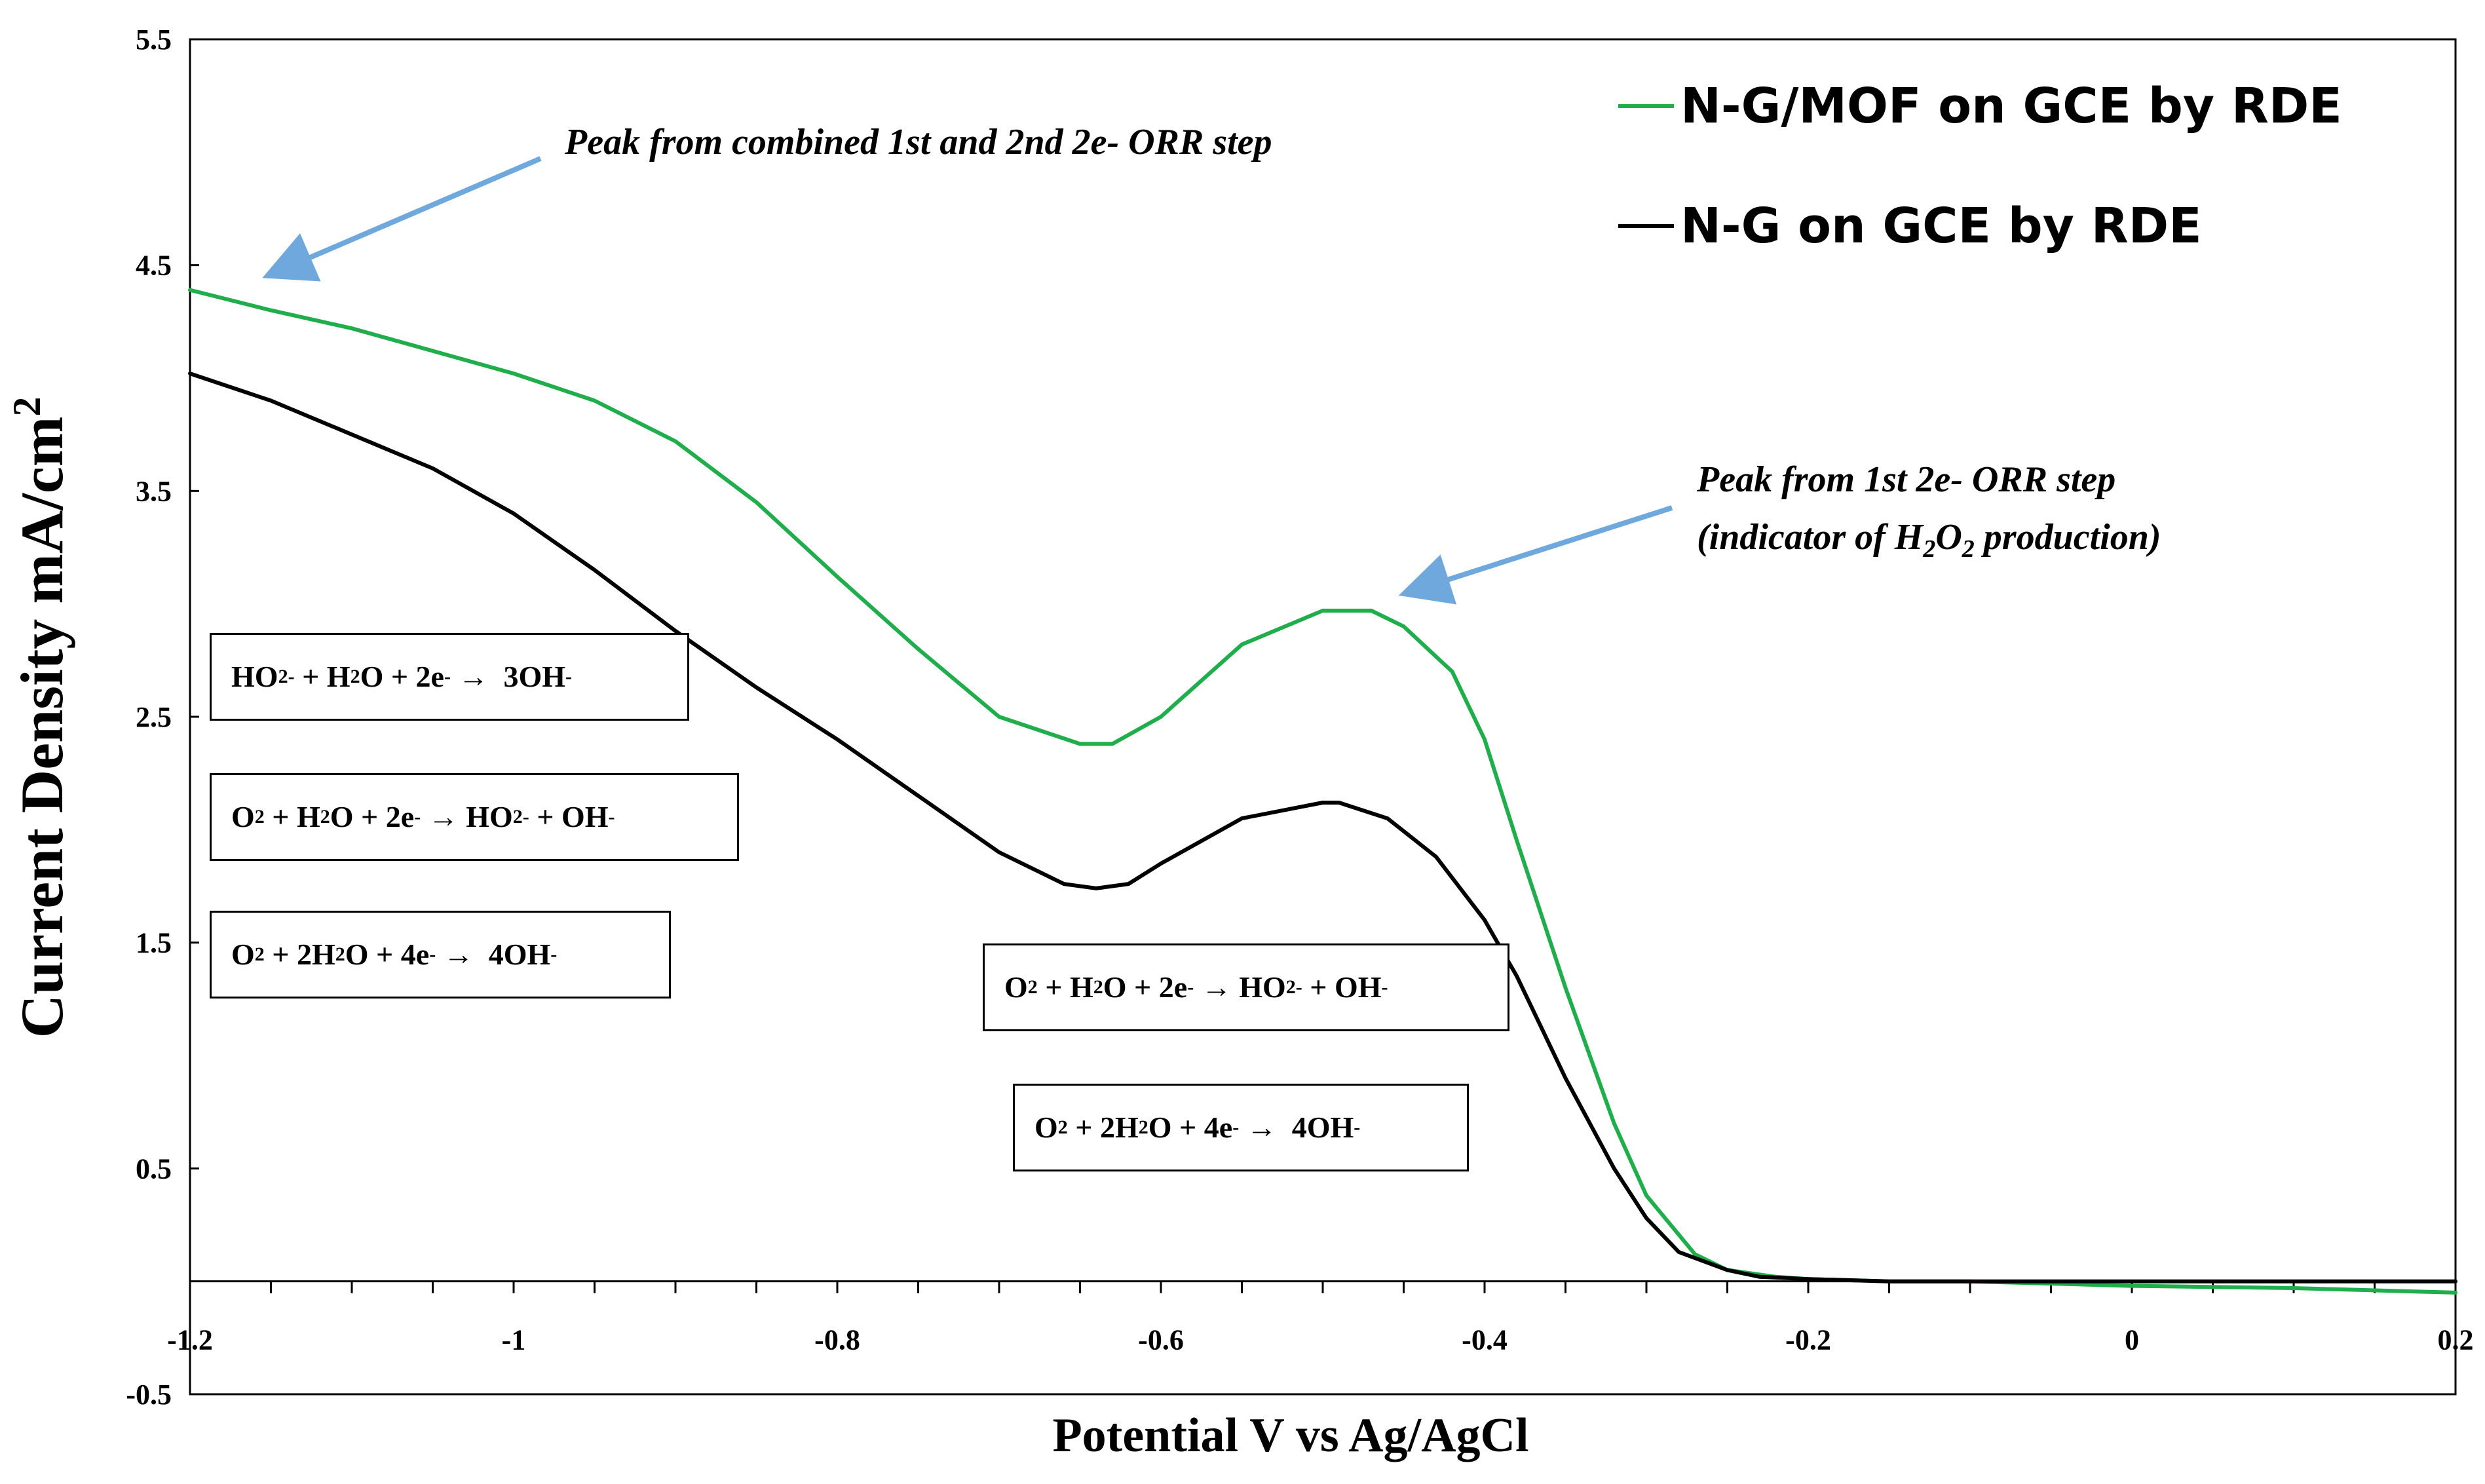  I want to click on x-tick-label: -0.6, so click(1161, 1340).